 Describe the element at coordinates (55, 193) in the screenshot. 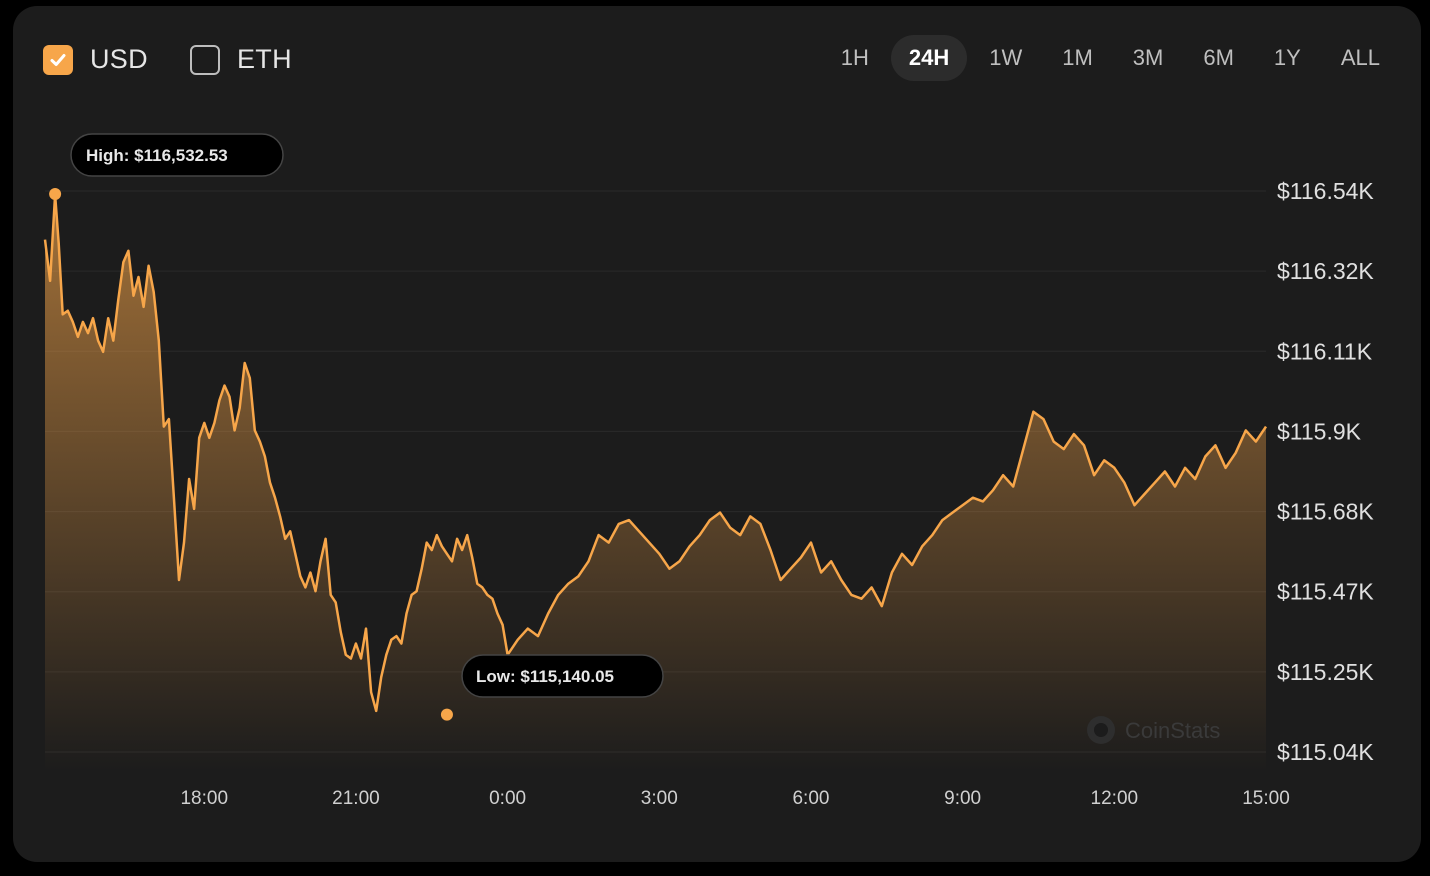

I see `high-point-marker` at that location.